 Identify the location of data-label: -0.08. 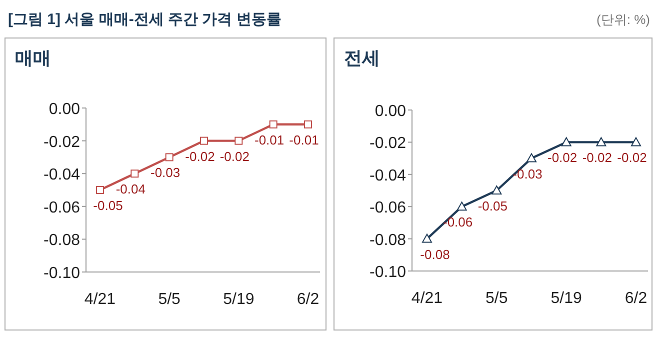
(435, 254).